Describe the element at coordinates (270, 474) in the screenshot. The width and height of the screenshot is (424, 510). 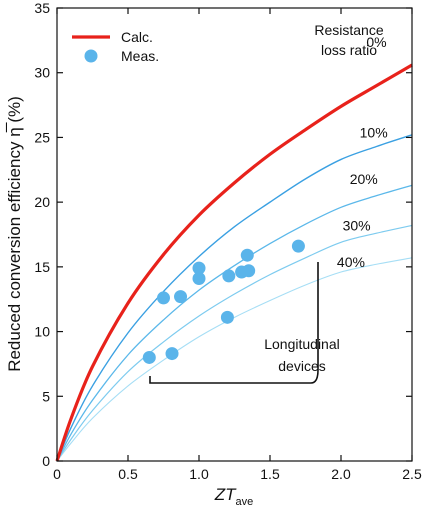
I see `x-tick-label: 1.5` at that location.